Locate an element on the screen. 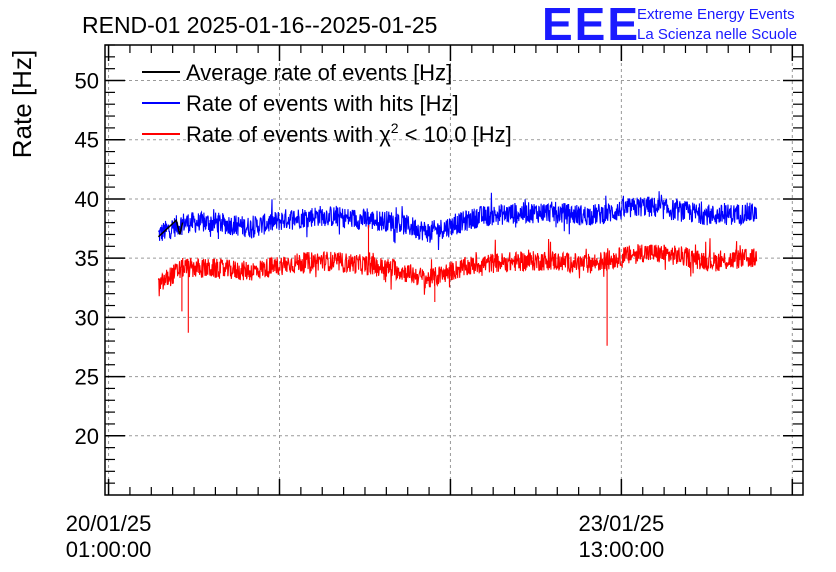  y-tick-label: 40 is located at coordinates (87, 199).